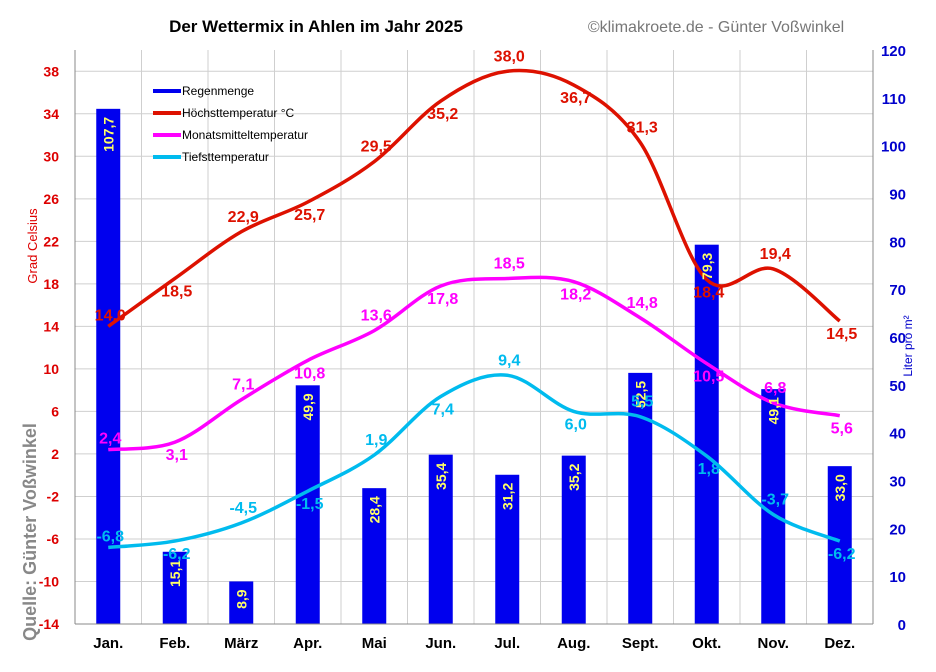  I want to click on rain-bar-label: 8,9, so click(241, 599).